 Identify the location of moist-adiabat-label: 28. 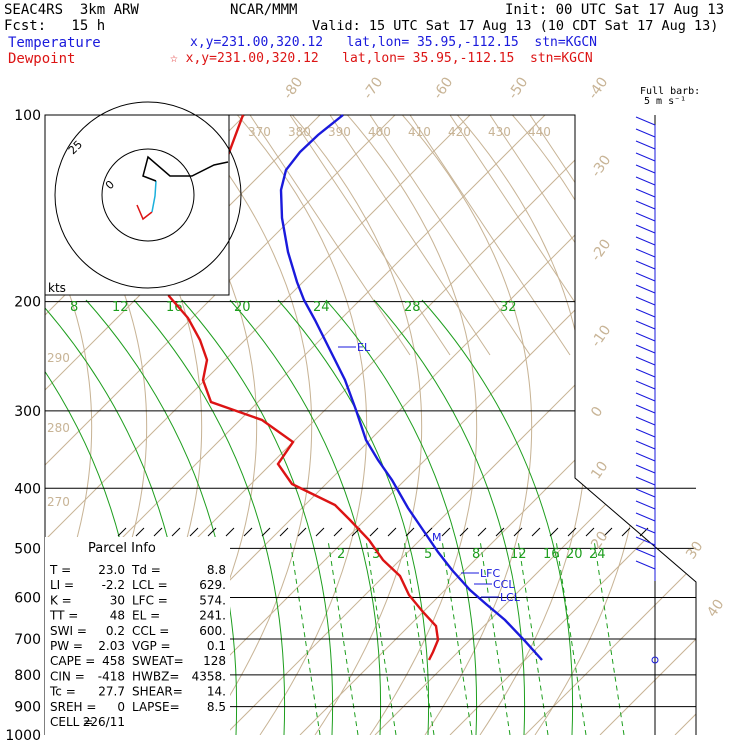
(412, 307).